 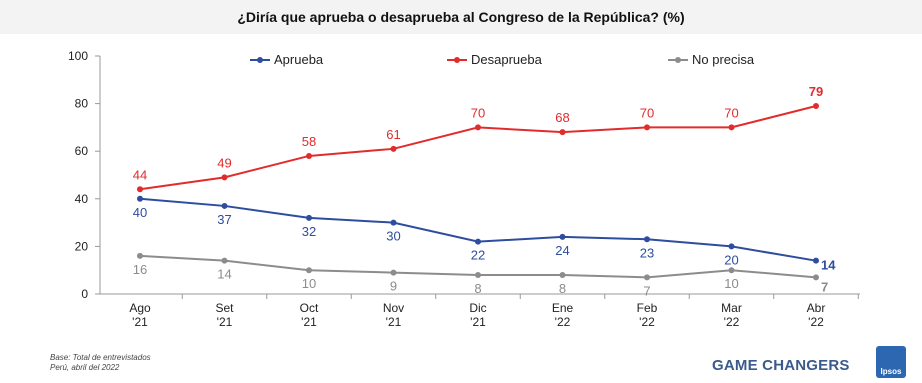 What do you see at coordinates (563, 308) in the screenshot?
I see `x-tick-label-month: Ene` at bounding box center [563, 308].